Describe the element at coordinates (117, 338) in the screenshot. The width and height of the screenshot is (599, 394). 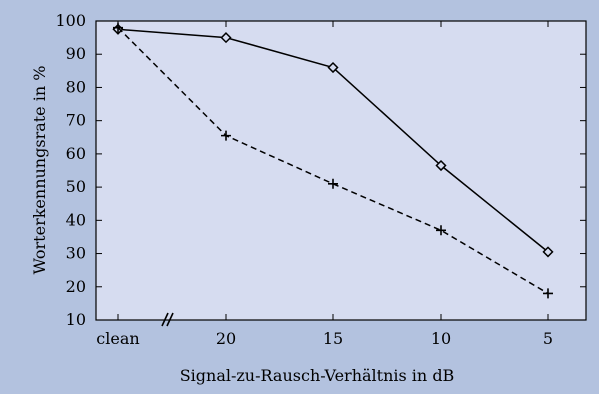
I see `x-tick-label: clean` at that location.